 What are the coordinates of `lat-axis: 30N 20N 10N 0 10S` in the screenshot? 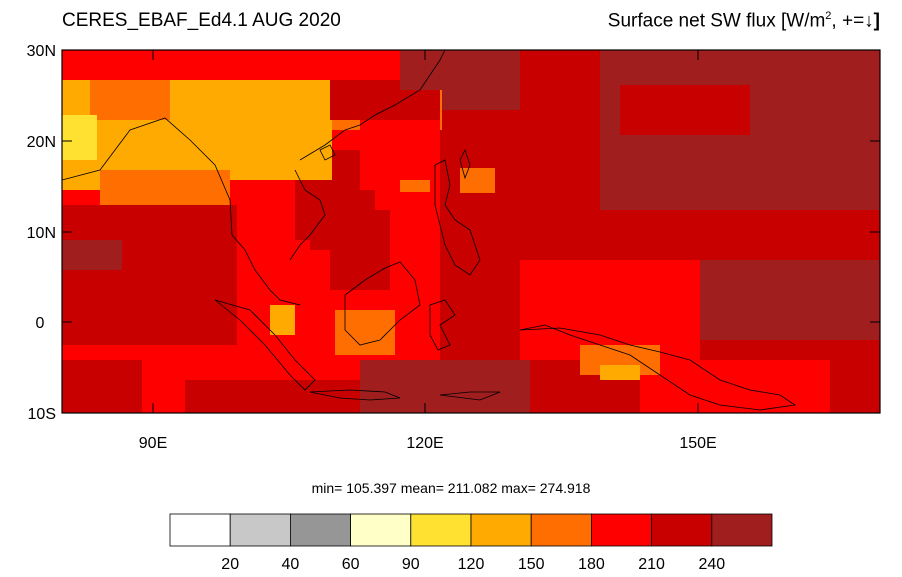 It's located at (41, 233).